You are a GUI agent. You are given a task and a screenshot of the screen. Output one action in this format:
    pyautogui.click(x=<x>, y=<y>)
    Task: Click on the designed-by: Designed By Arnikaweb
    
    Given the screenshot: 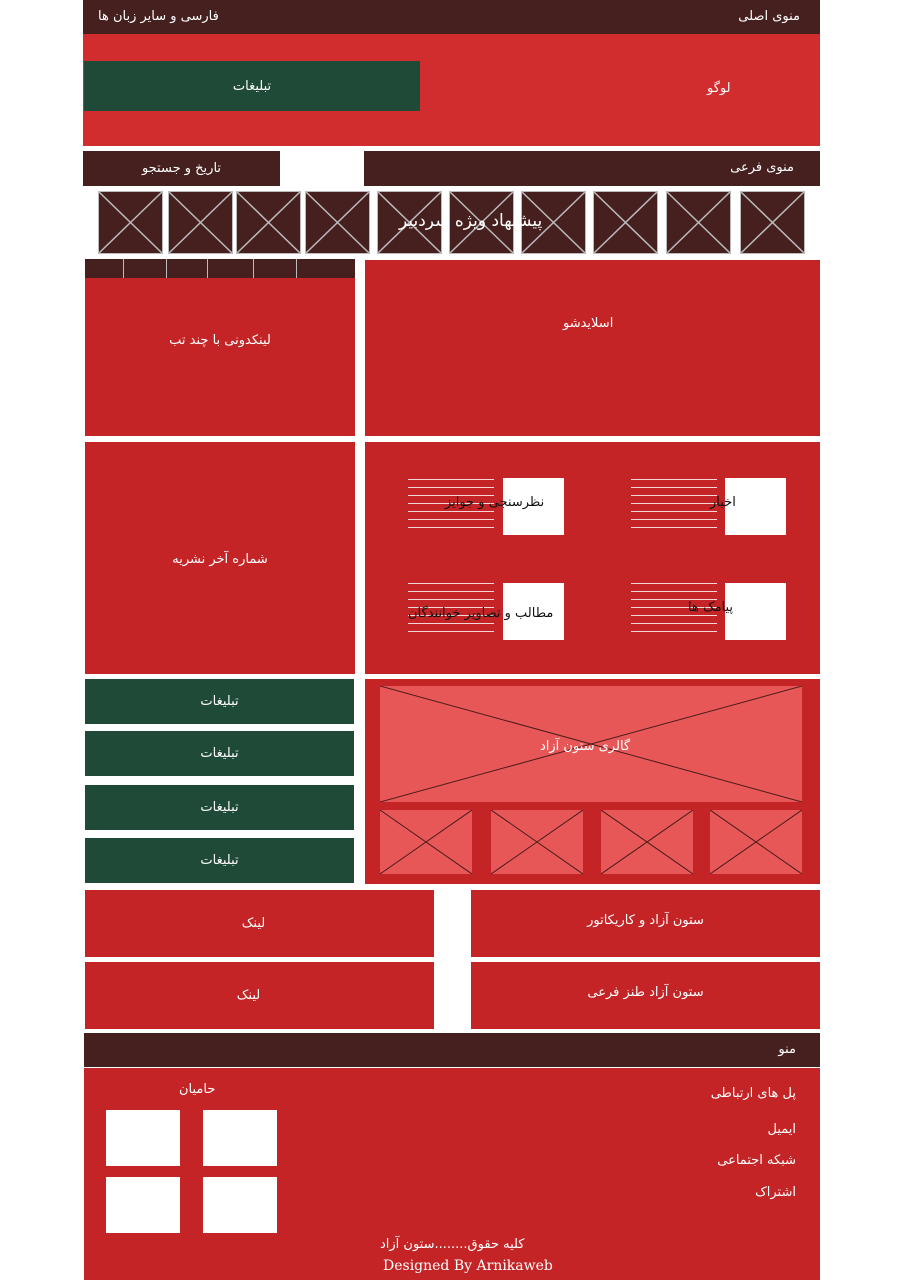 What is the action you would take?
    pyautogui.click(x=468, y=1266)
    